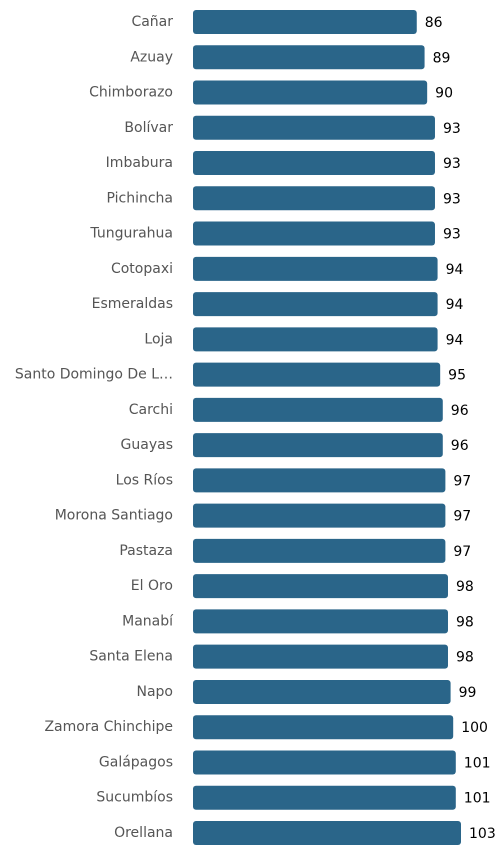  What do you see at coordinates (152, 22) in the screenshot?
I see `category-label: Cañar` at bounding box center [152, 22].